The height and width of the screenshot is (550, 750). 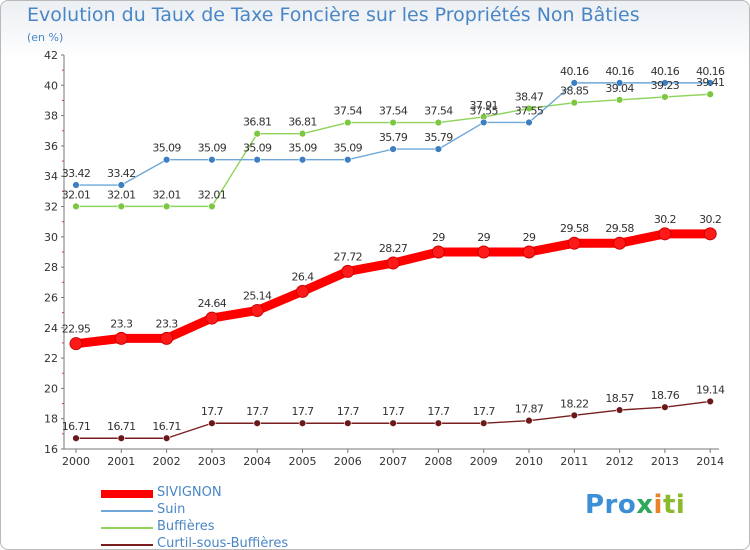 What do you see at coordinates (76, 329) in the screenshot?
I see `data-label-sivignon: 22.95` at bounding box center [76, 329].